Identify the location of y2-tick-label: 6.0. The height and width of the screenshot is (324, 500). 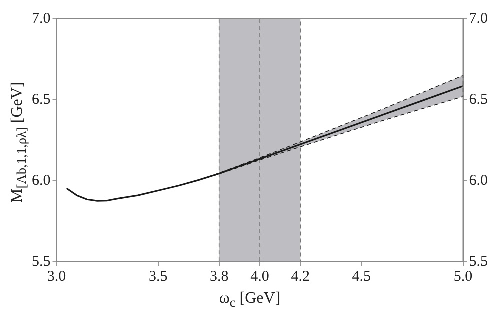
(478, 180).